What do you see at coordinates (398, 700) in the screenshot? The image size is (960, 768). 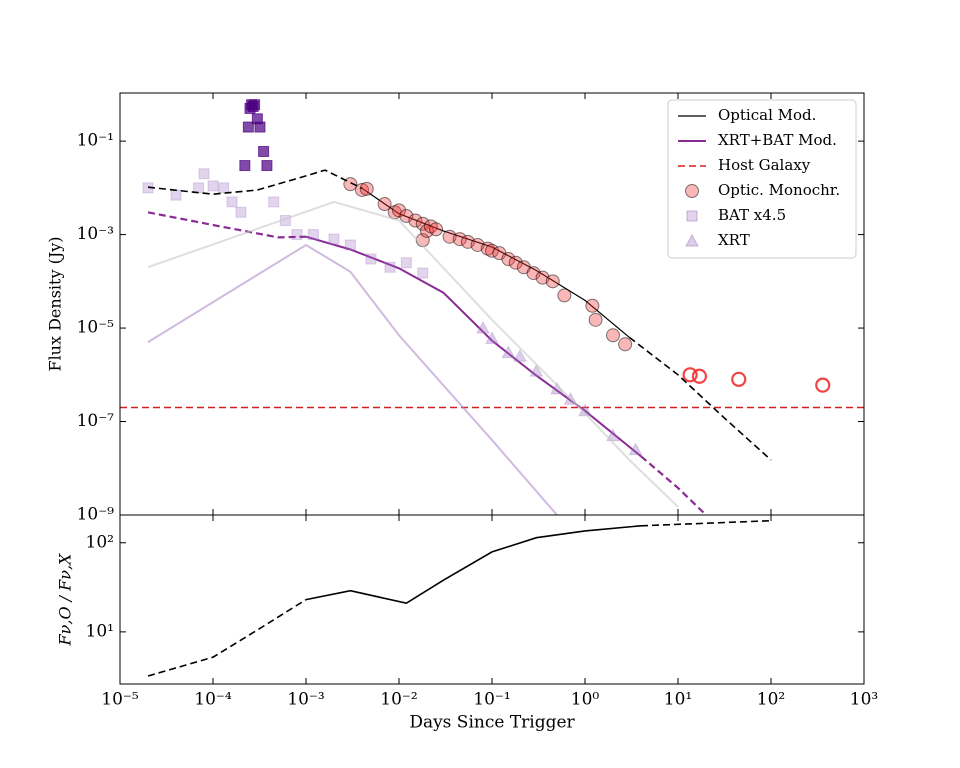 I see `x-tick-label: 10⁻²` at bounding box center [398, 700].